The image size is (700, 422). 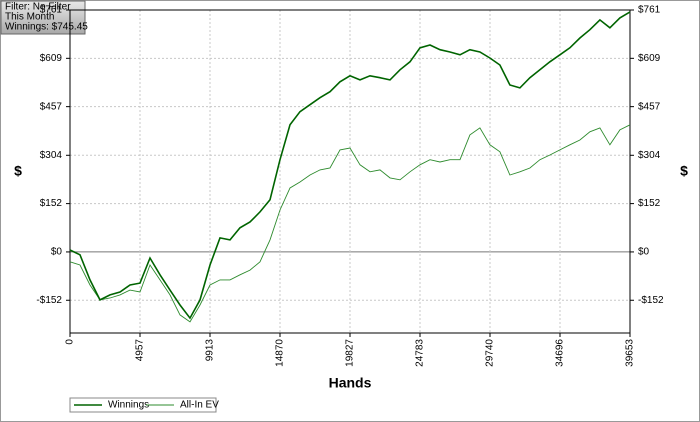 What do you see at coordinates (51, 58) in the screenshot?
I see `y-tick-label: $609` at bounding box center [51, 58].